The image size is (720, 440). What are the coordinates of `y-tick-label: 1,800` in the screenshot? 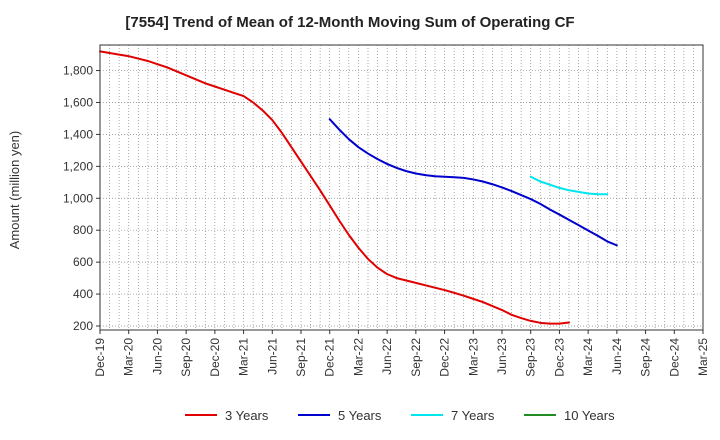 It's located at (78, 71).